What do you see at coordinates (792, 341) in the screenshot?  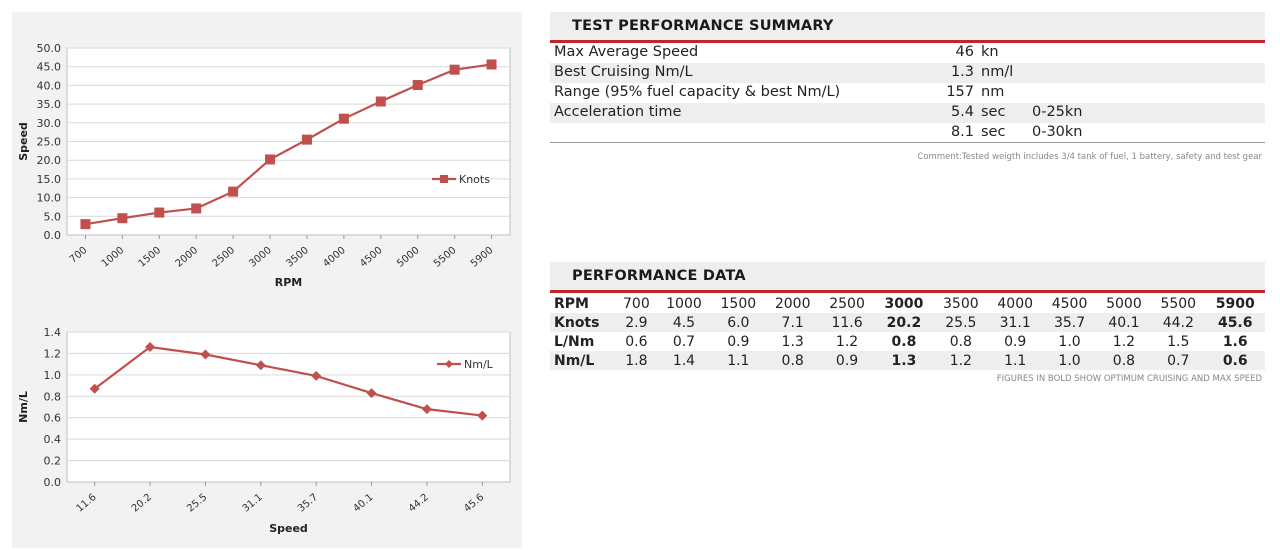 I see `table-cell: 1.3` at bounding box center [792, 341].